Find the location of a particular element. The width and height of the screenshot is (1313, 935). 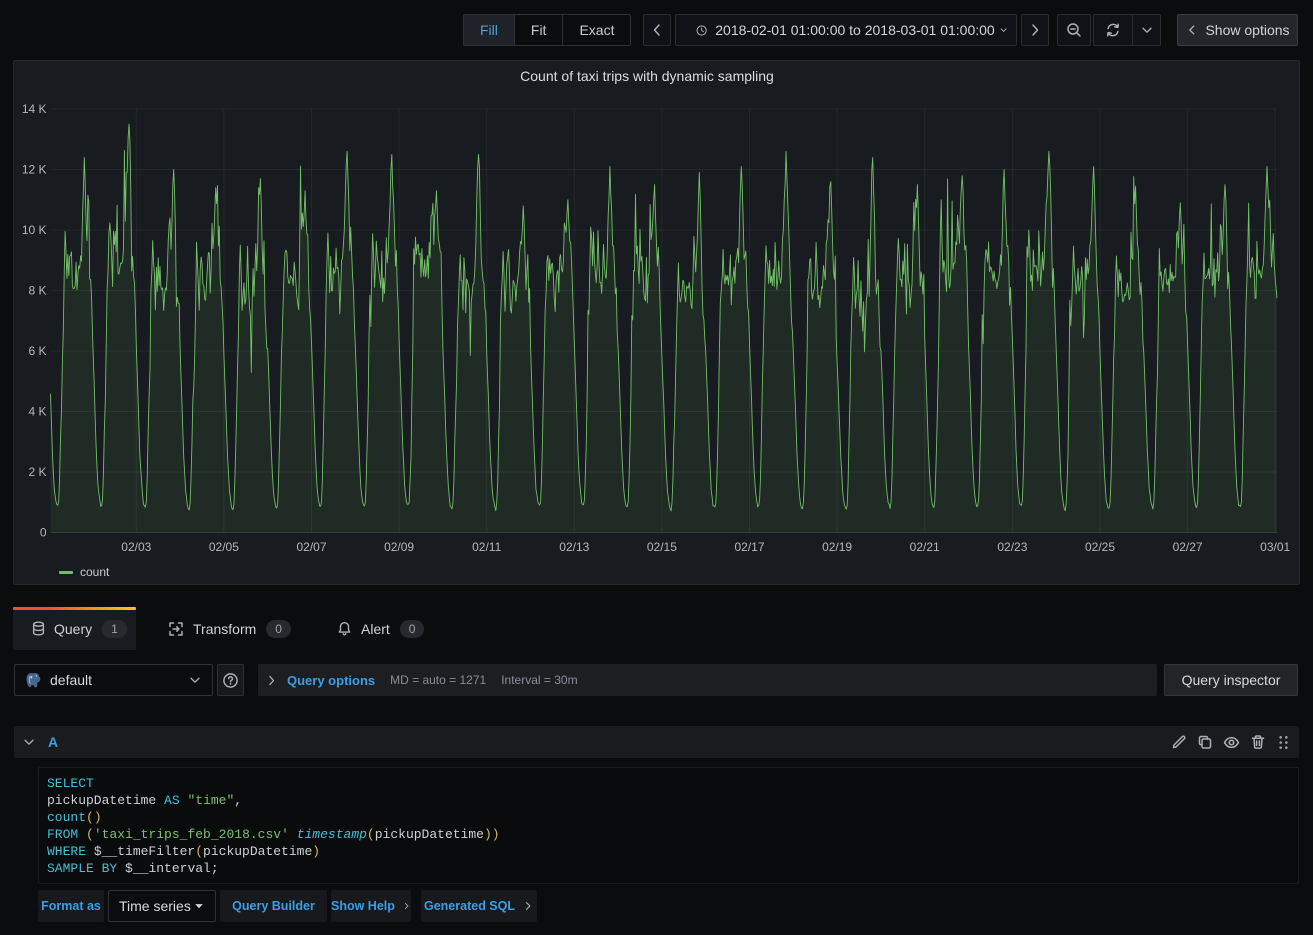

svg-text: 02/11 is located at coordinates (486, 547).